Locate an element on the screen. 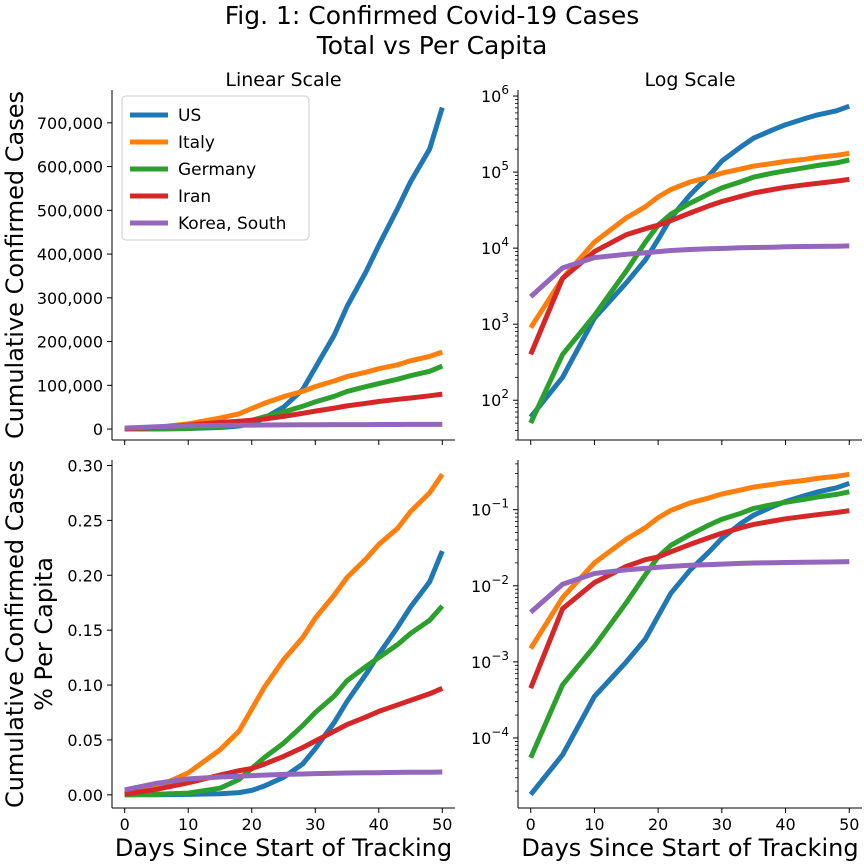 The width and height of the screenshot is (864, 864). y-tick-label: 0.20 is located at coordinates (85, 575).